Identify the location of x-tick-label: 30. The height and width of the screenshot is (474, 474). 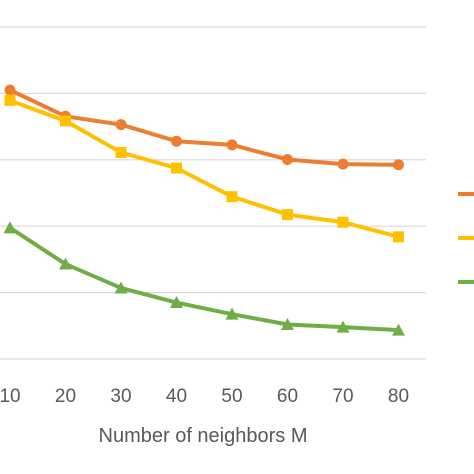
(120, 396).